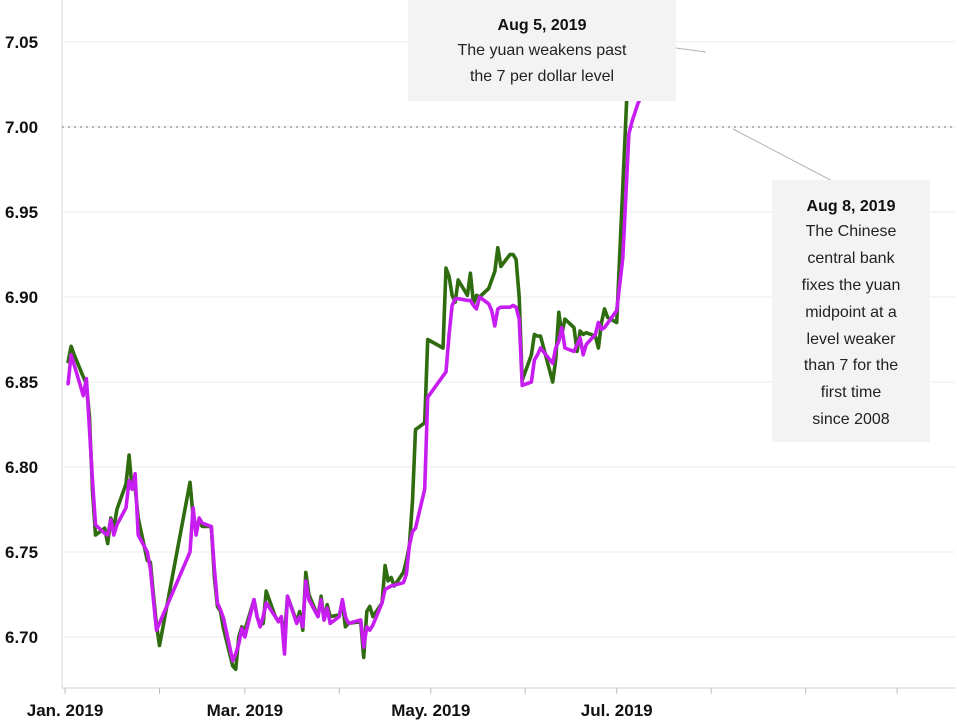  Describe the element at coordinates (21, 637) in the screenshot. I see `y-tick-label: 6.70` at that location.